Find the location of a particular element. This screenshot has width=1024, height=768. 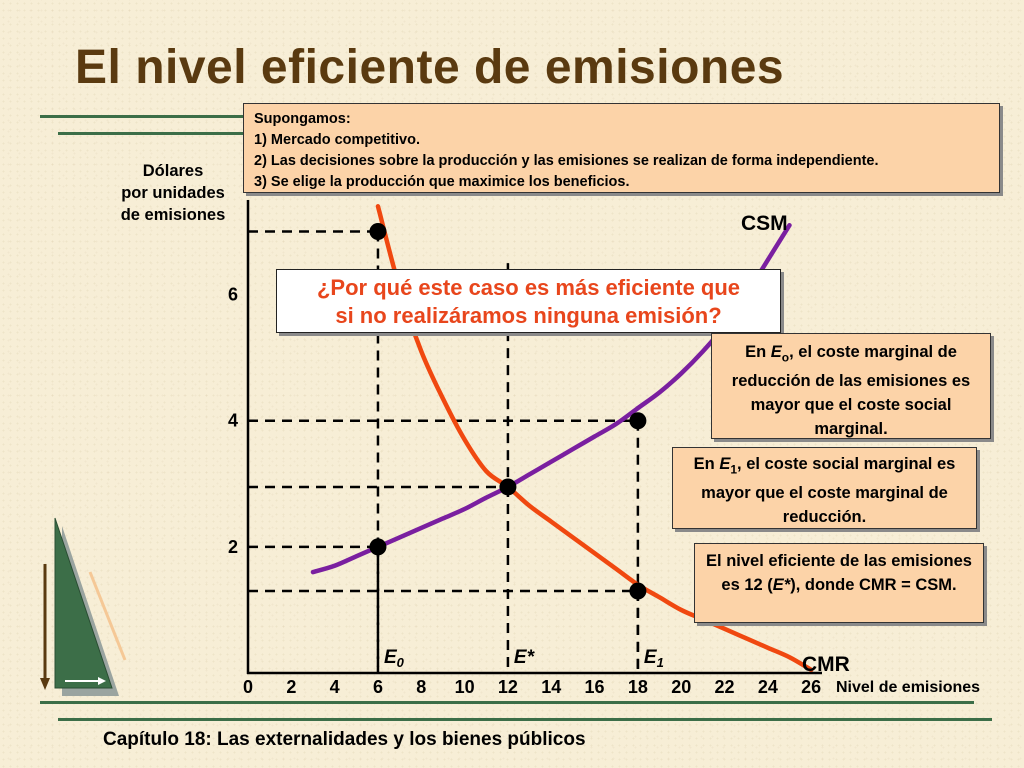

slide-title: El nivel eficiente de emisiones is located at coordinates (430, 67).